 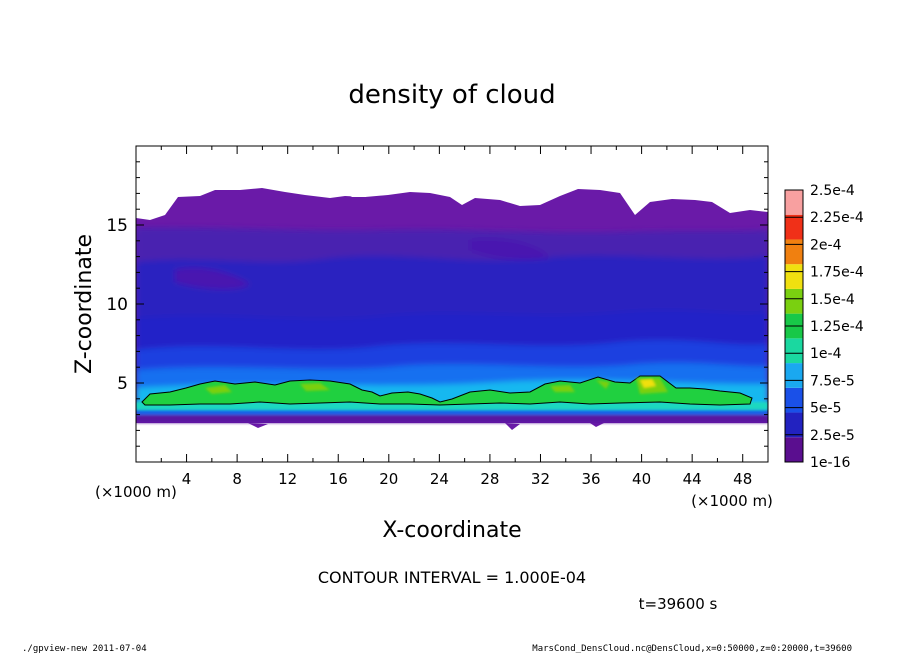 What do you see at coordinates (237, 479) in the screenshot?
I see `x-tick-label: 8` at bounding box center [237, 479].